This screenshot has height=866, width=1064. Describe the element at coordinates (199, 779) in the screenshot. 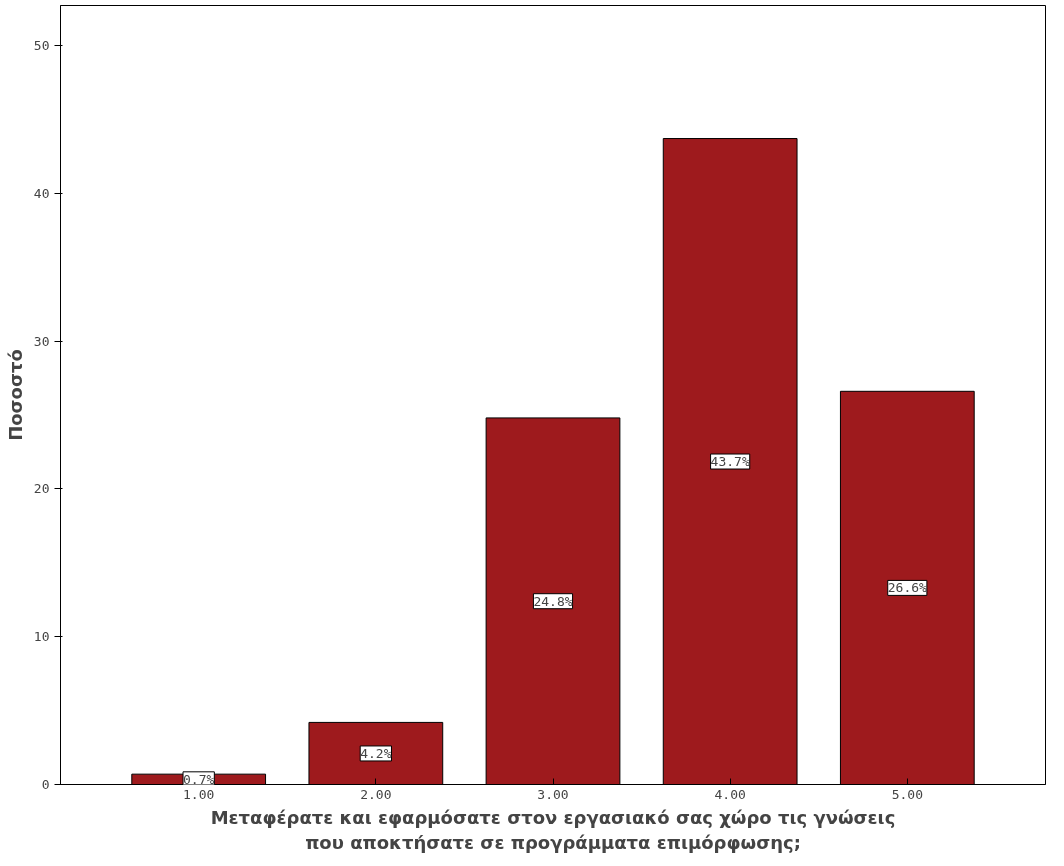

I see `data-label: 0.7%` at that location.